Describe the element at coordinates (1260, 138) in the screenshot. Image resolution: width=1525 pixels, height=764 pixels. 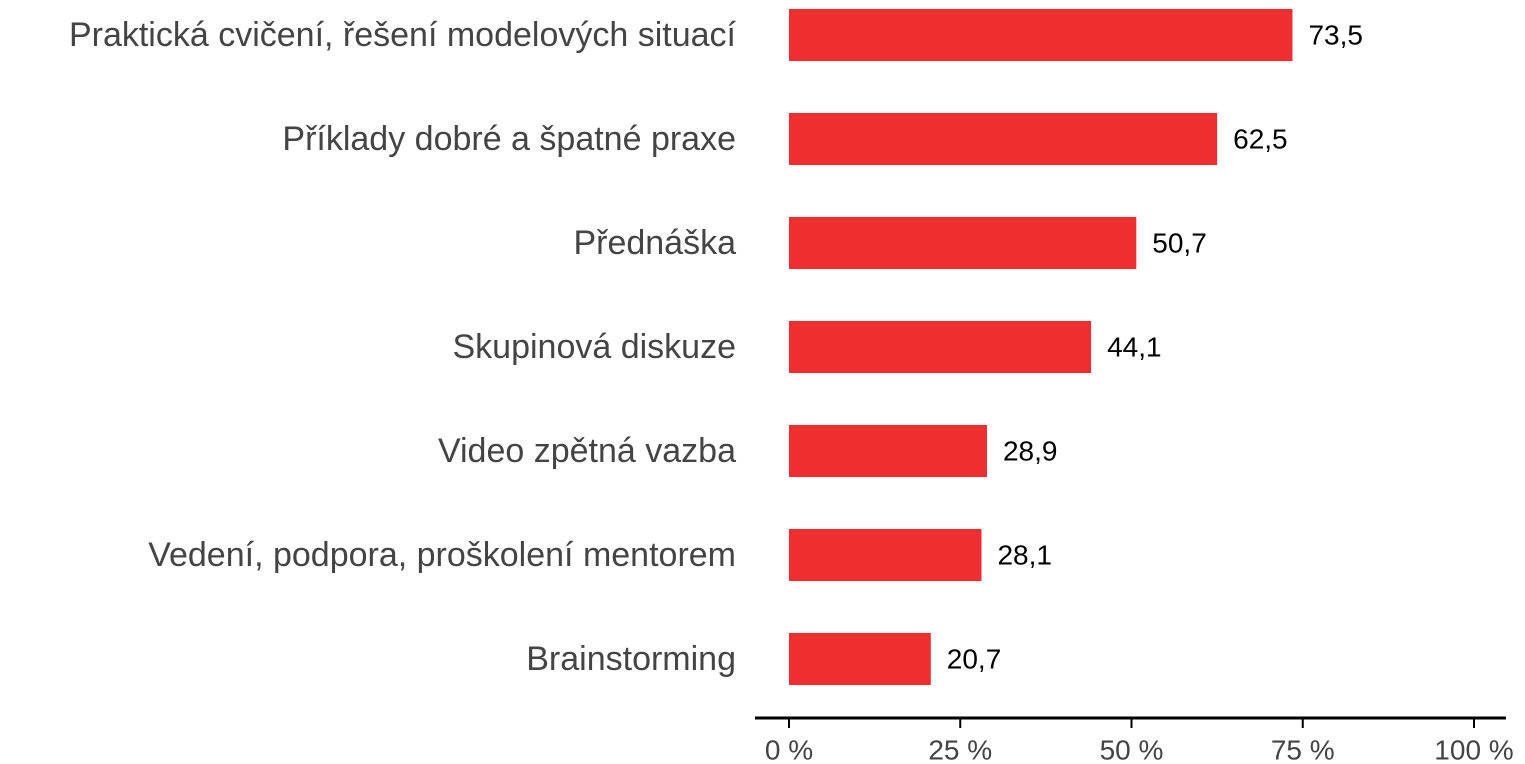
I see `value-label: 62,5` at that location.